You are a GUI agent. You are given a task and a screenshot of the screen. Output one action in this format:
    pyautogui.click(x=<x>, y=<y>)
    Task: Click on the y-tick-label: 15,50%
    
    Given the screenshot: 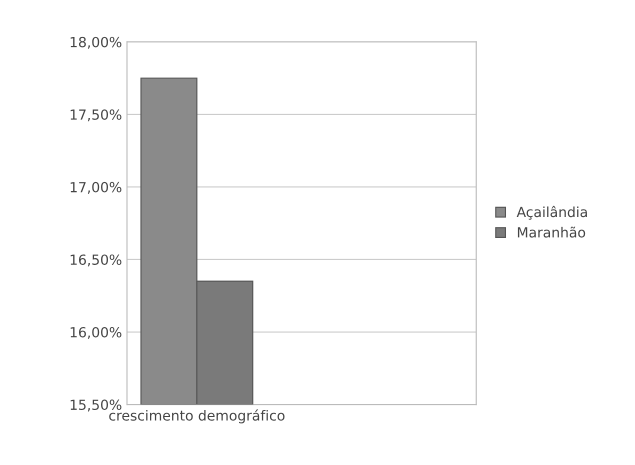 What is the action you would take?
    pyautogui.click(x=96, y=406)
    